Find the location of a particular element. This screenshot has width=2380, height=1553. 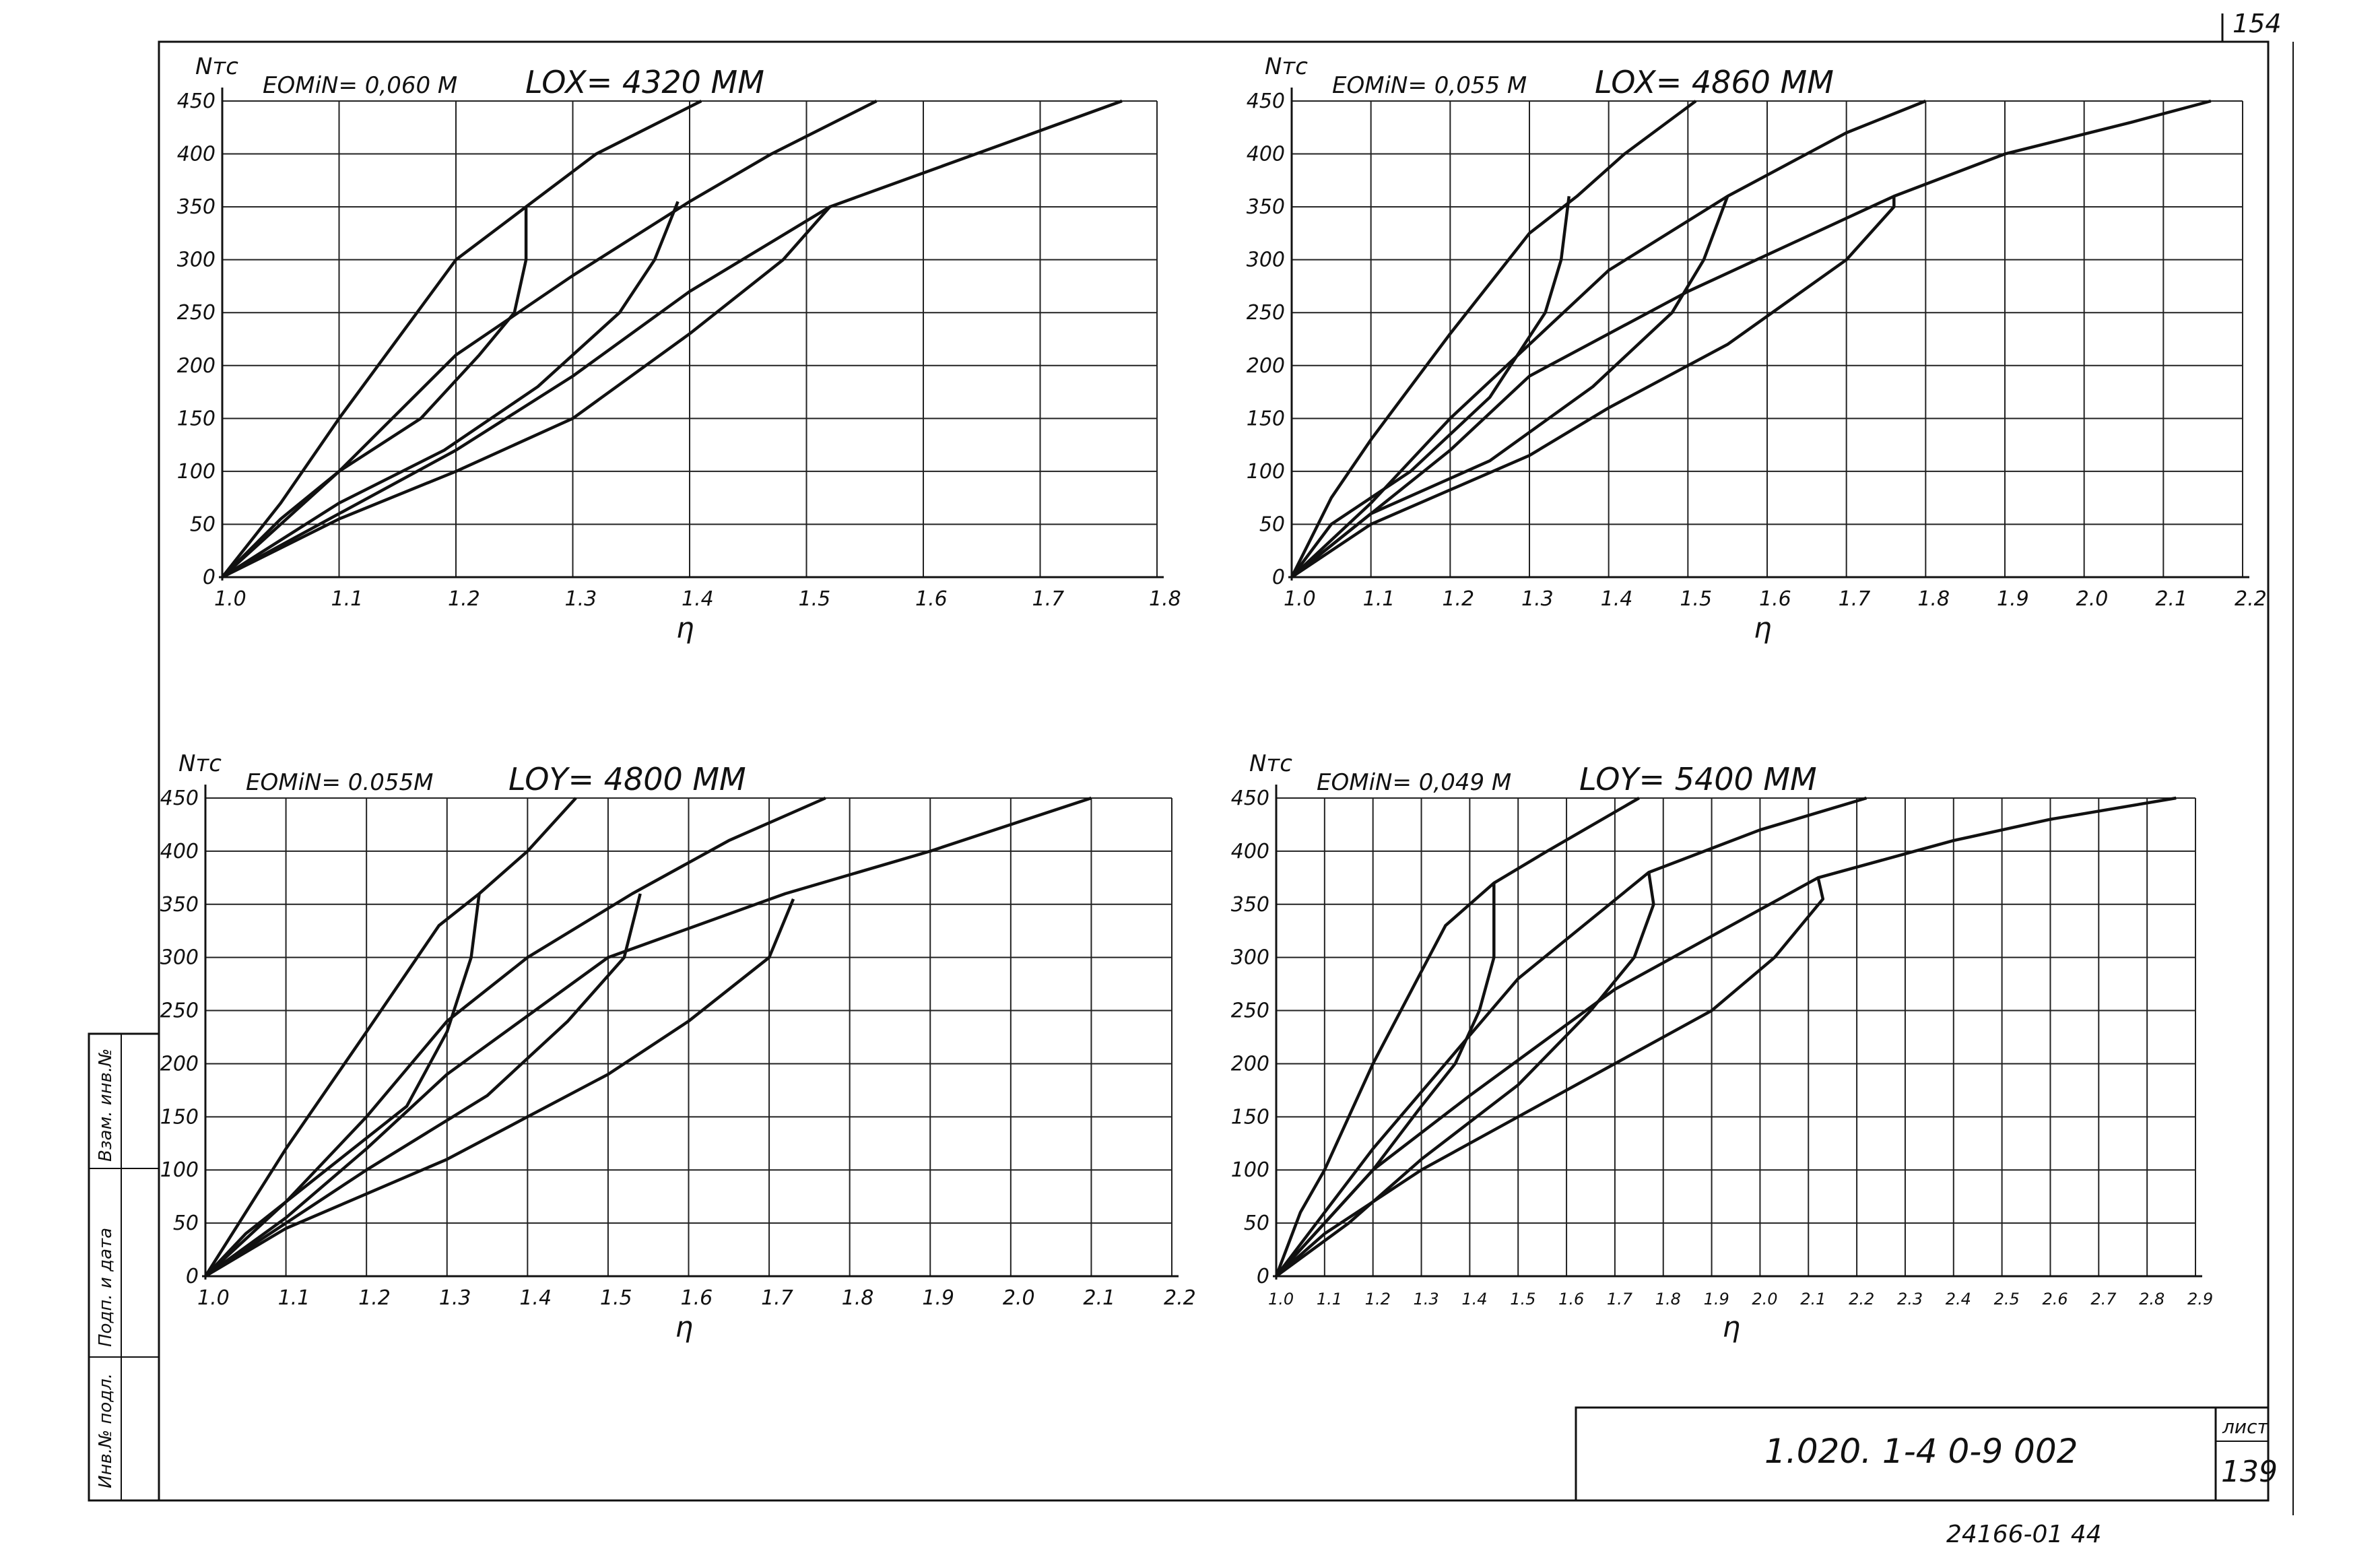

side-stamp-label-2: Подп. и дата is located at coordinates (106, 1287).